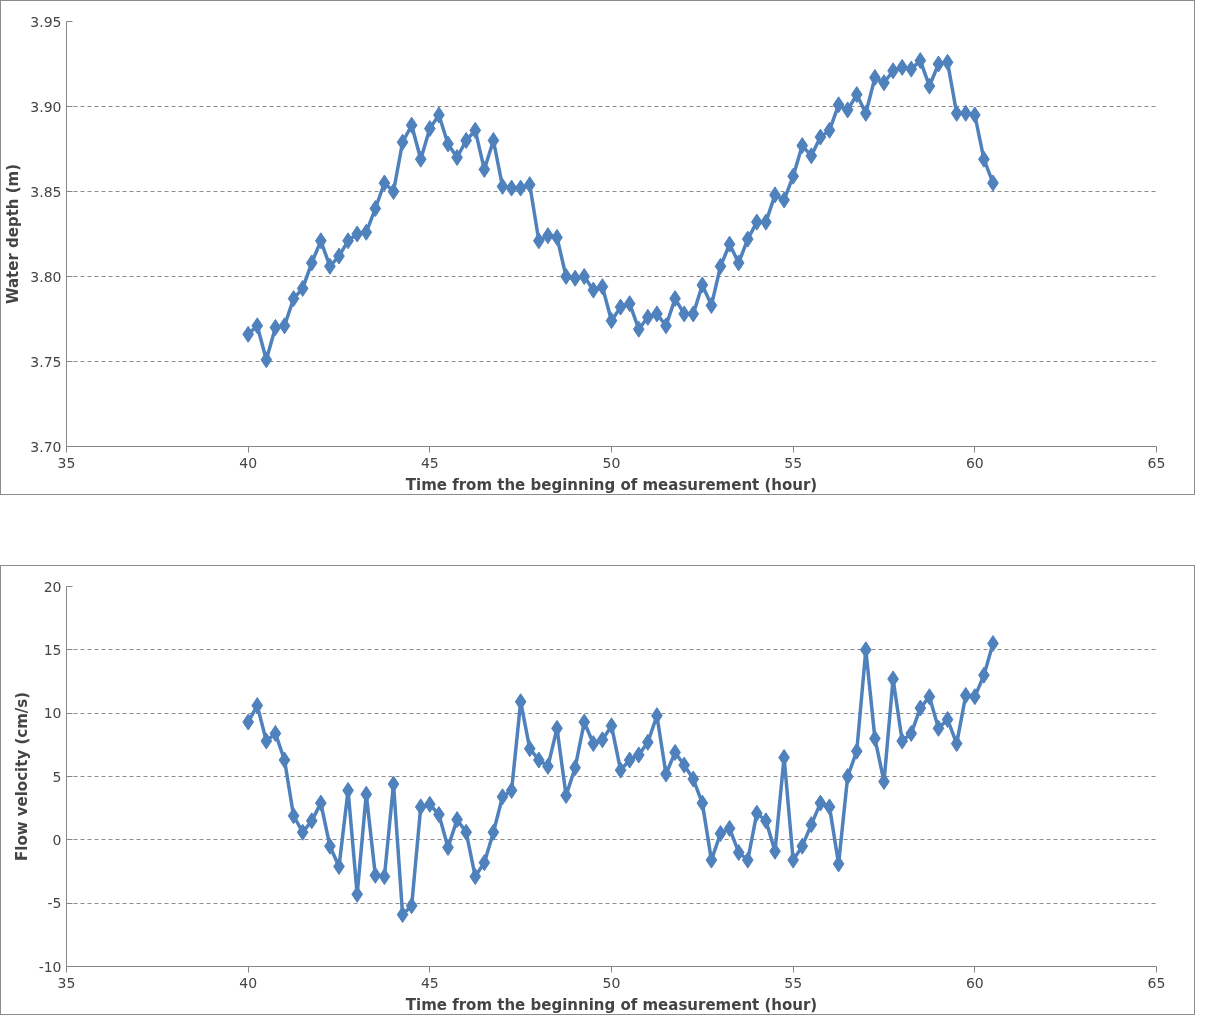 The width and height of the screenshot is (1211, 1016). I want to click on y-tick-label: 3.80, so click(46, 276).